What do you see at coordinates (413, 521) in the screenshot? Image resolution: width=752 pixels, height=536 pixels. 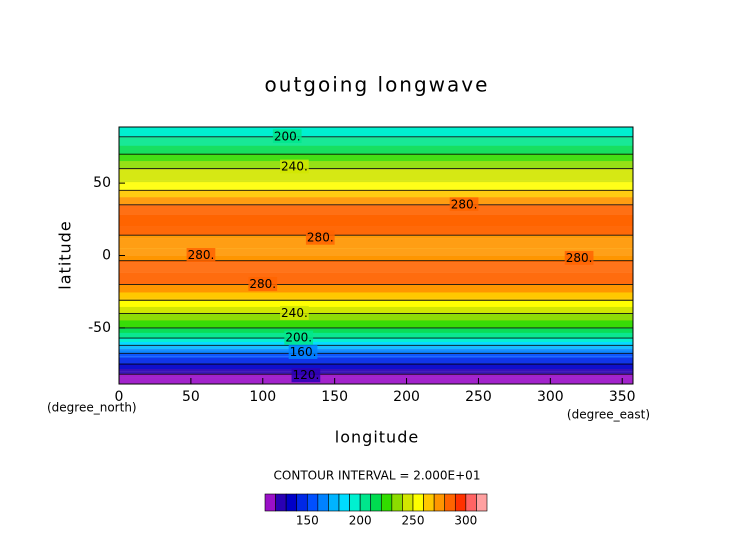 I see `colorbar-tick-label: 250` at bounding box center [413, 521].